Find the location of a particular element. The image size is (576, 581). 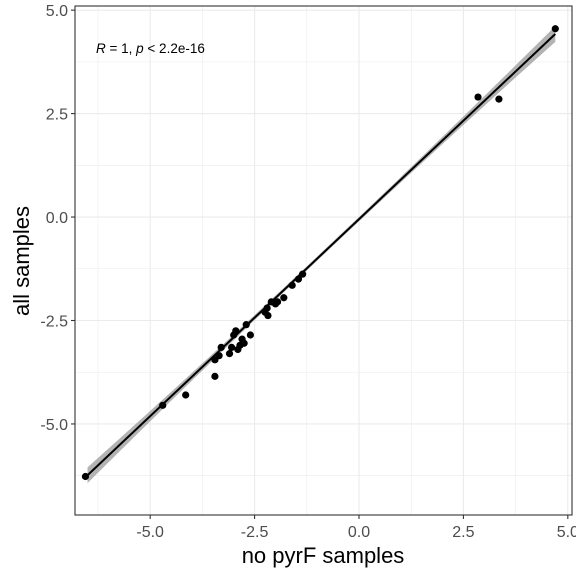

r-symbol: R is located at coordinates (101, 48).